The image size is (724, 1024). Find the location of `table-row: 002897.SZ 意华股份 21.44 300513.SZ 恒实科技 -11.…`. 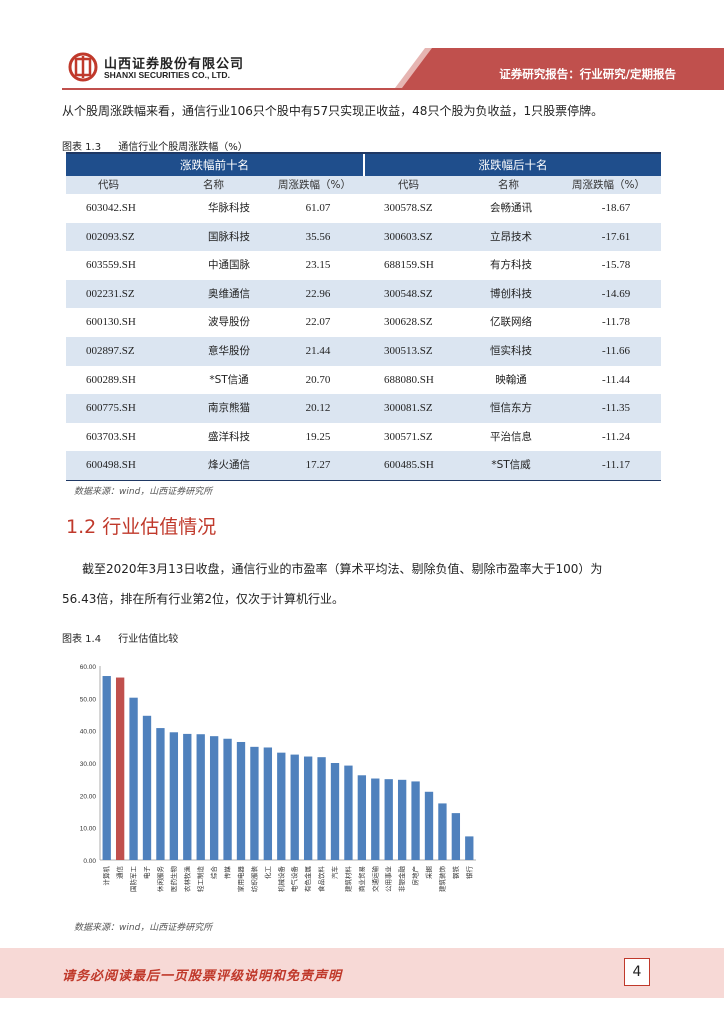

table-row: 002897.SZ 意华股份 21.44 300513.SZ 恒实科技 -11.… is located at coordinates (363, 351).